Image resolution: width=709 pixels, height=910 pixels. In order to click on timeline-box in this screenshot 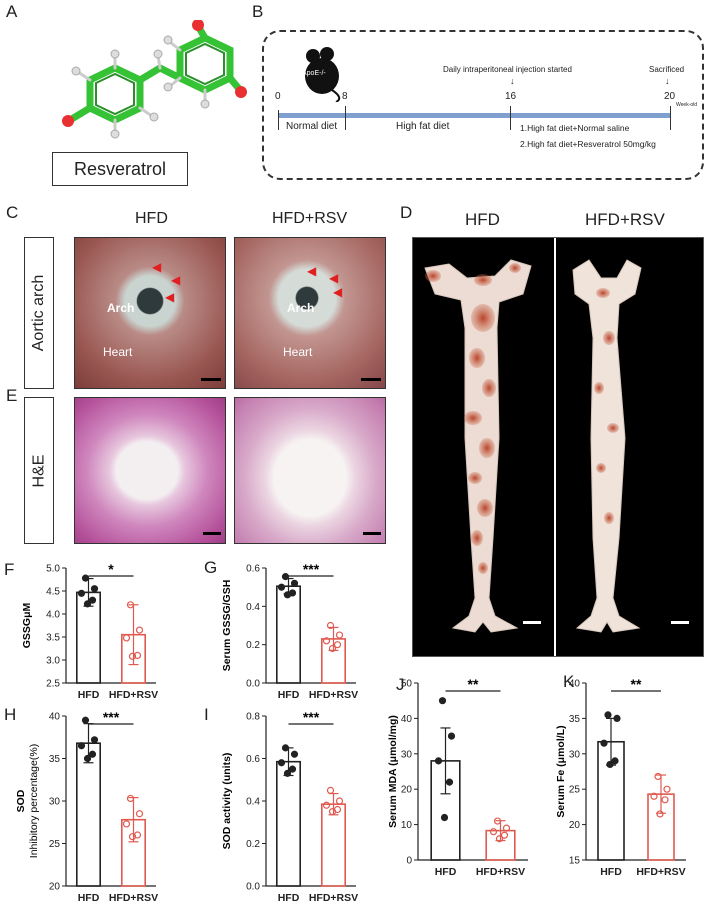, I will do `click(483, 105)`.